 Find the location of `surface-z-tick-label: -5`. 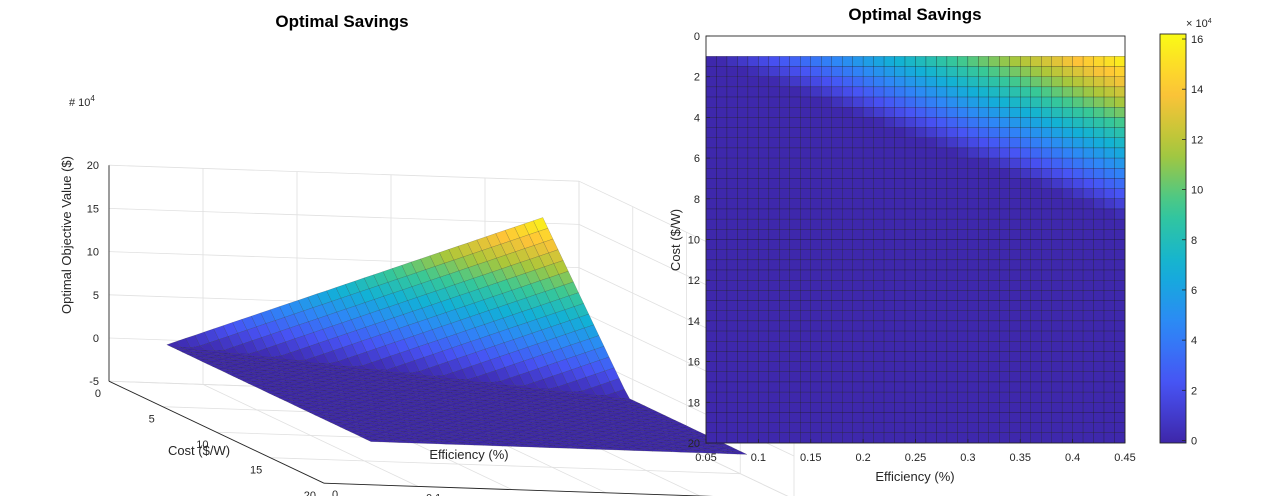

surface-z-tick-label: -5 is located at coordinates (94, 382).